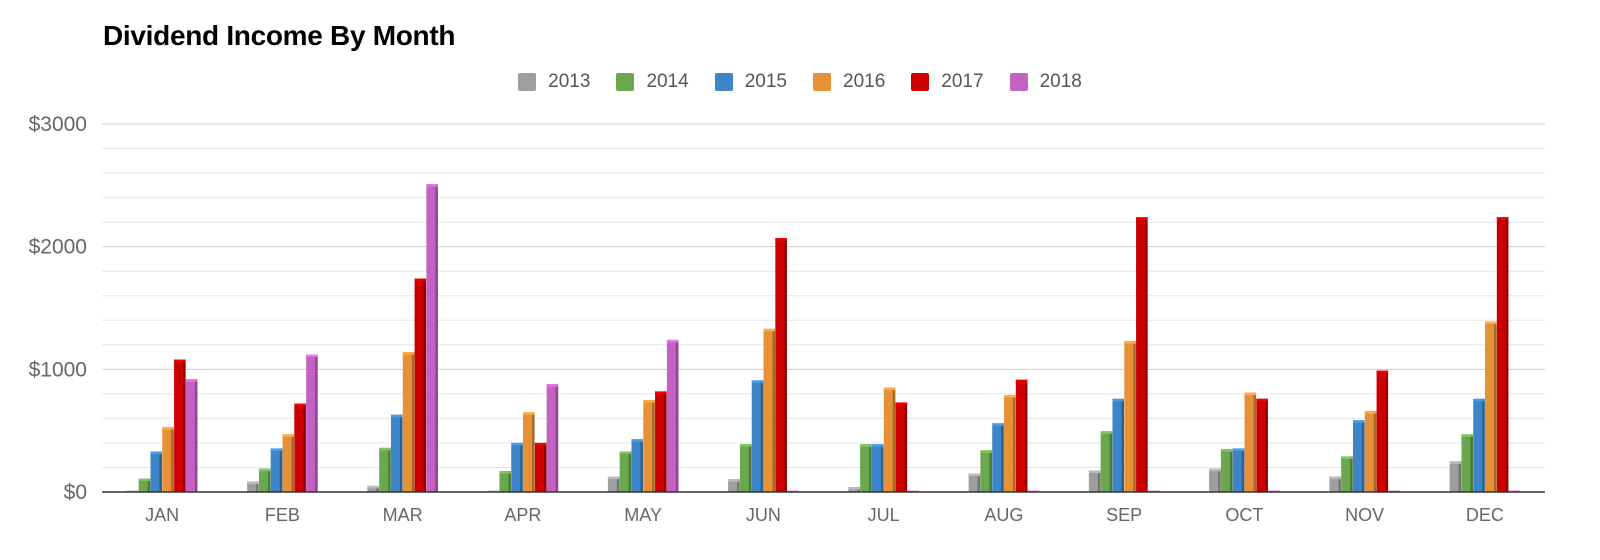 This screenshot has width=1600, height=560. Describe the element at coordinates (1502, 354) in the screenshot. I see `bar-2017-DEC` at that location.